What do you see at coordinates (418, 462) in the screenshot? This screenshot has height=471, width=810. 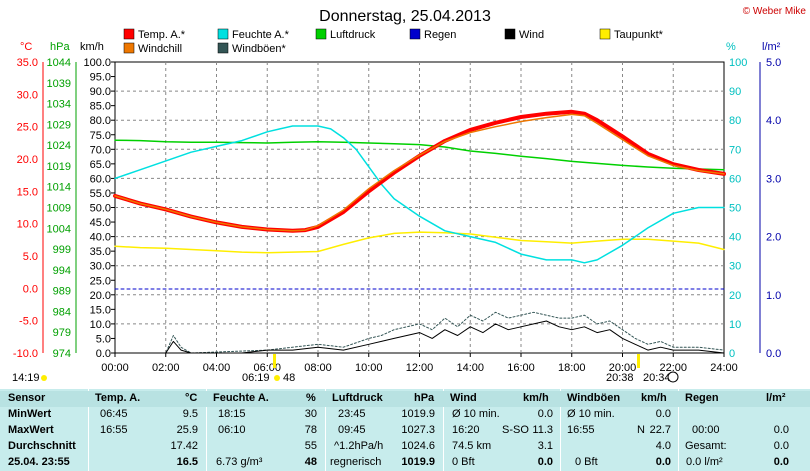 I see `stats-now-press-val: 1019.9` at bounding box center [418, 462].